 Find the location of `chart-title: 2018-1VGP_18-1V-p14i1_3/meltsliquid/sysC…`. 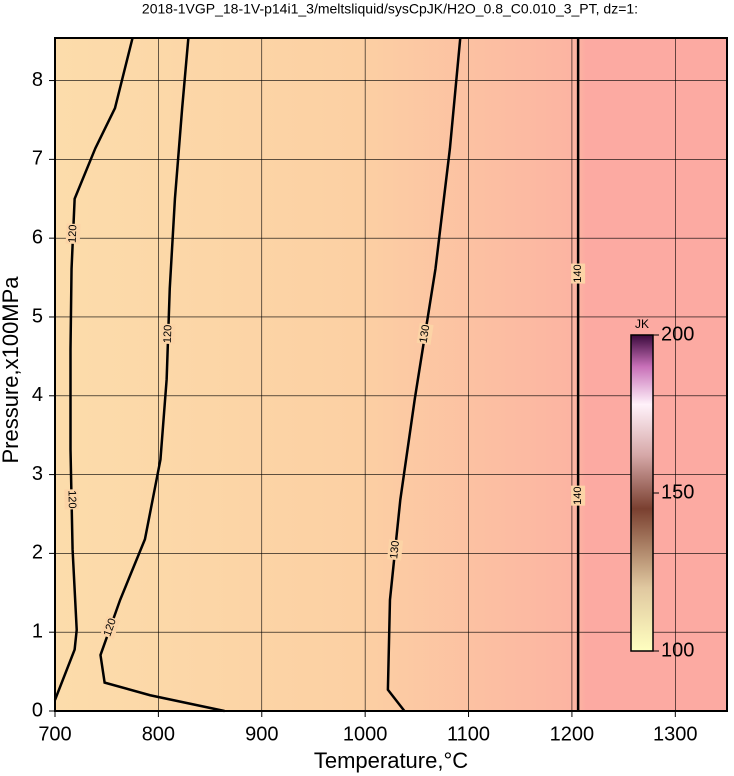

chart-title: 2018-1VGP_18-1V-p14i1_3/meltsliquid/sysC… is located at coordinates (390, 9).